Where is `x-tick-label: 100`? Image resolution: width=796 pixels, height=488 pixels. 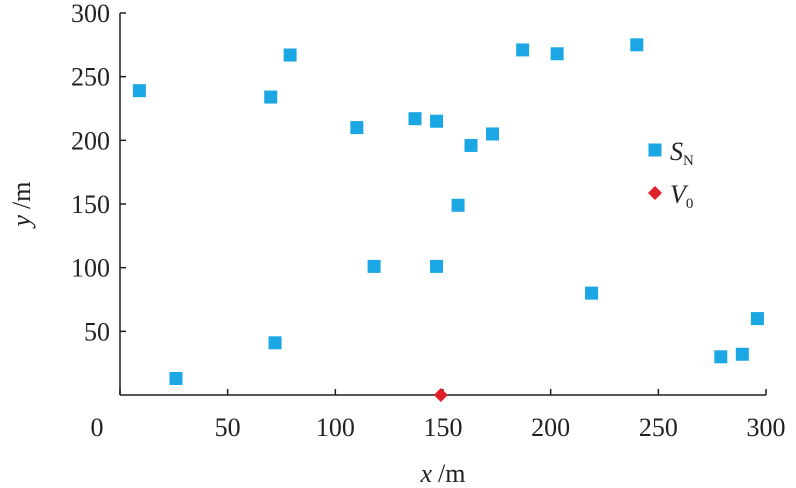 x-tick-label: 100 is located at coordinates (335, 427).